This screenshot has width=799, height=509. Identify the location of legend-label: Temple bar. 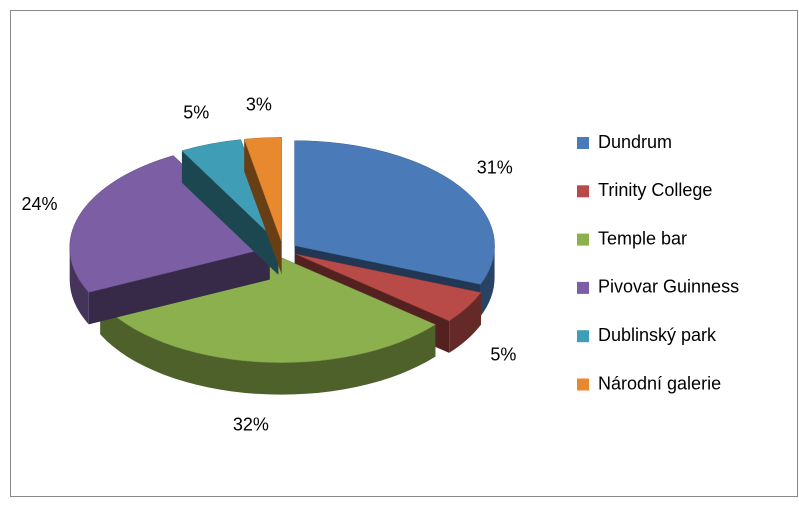
(642, 238).